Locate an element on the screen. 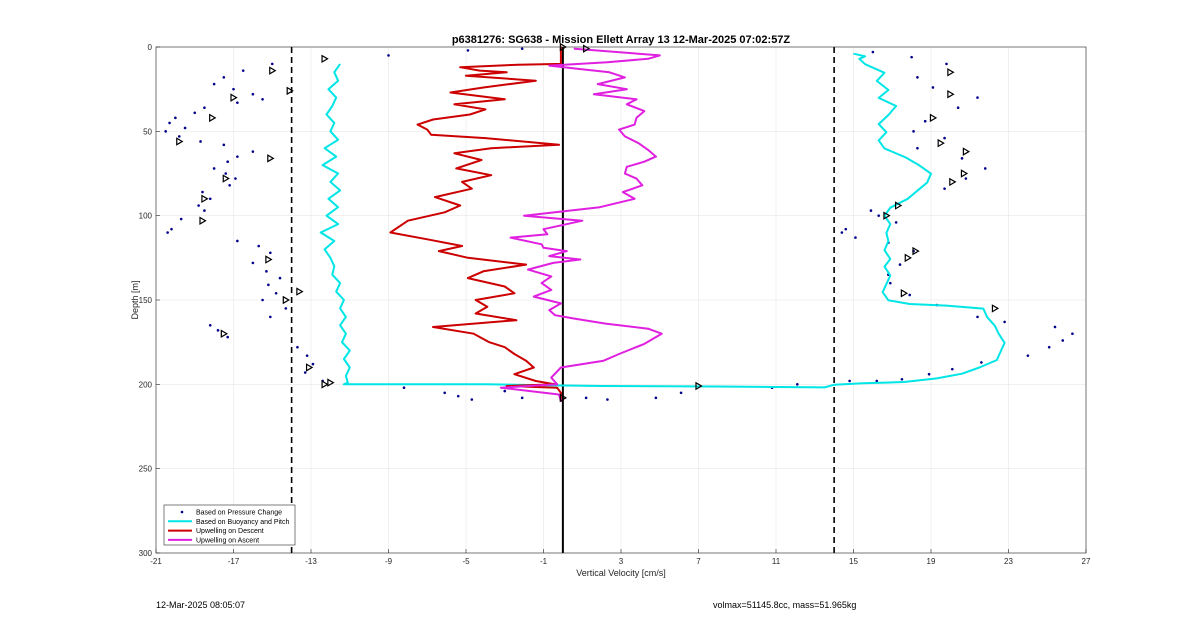  x-tick-label: -21 is located at coordinates (156, 561).